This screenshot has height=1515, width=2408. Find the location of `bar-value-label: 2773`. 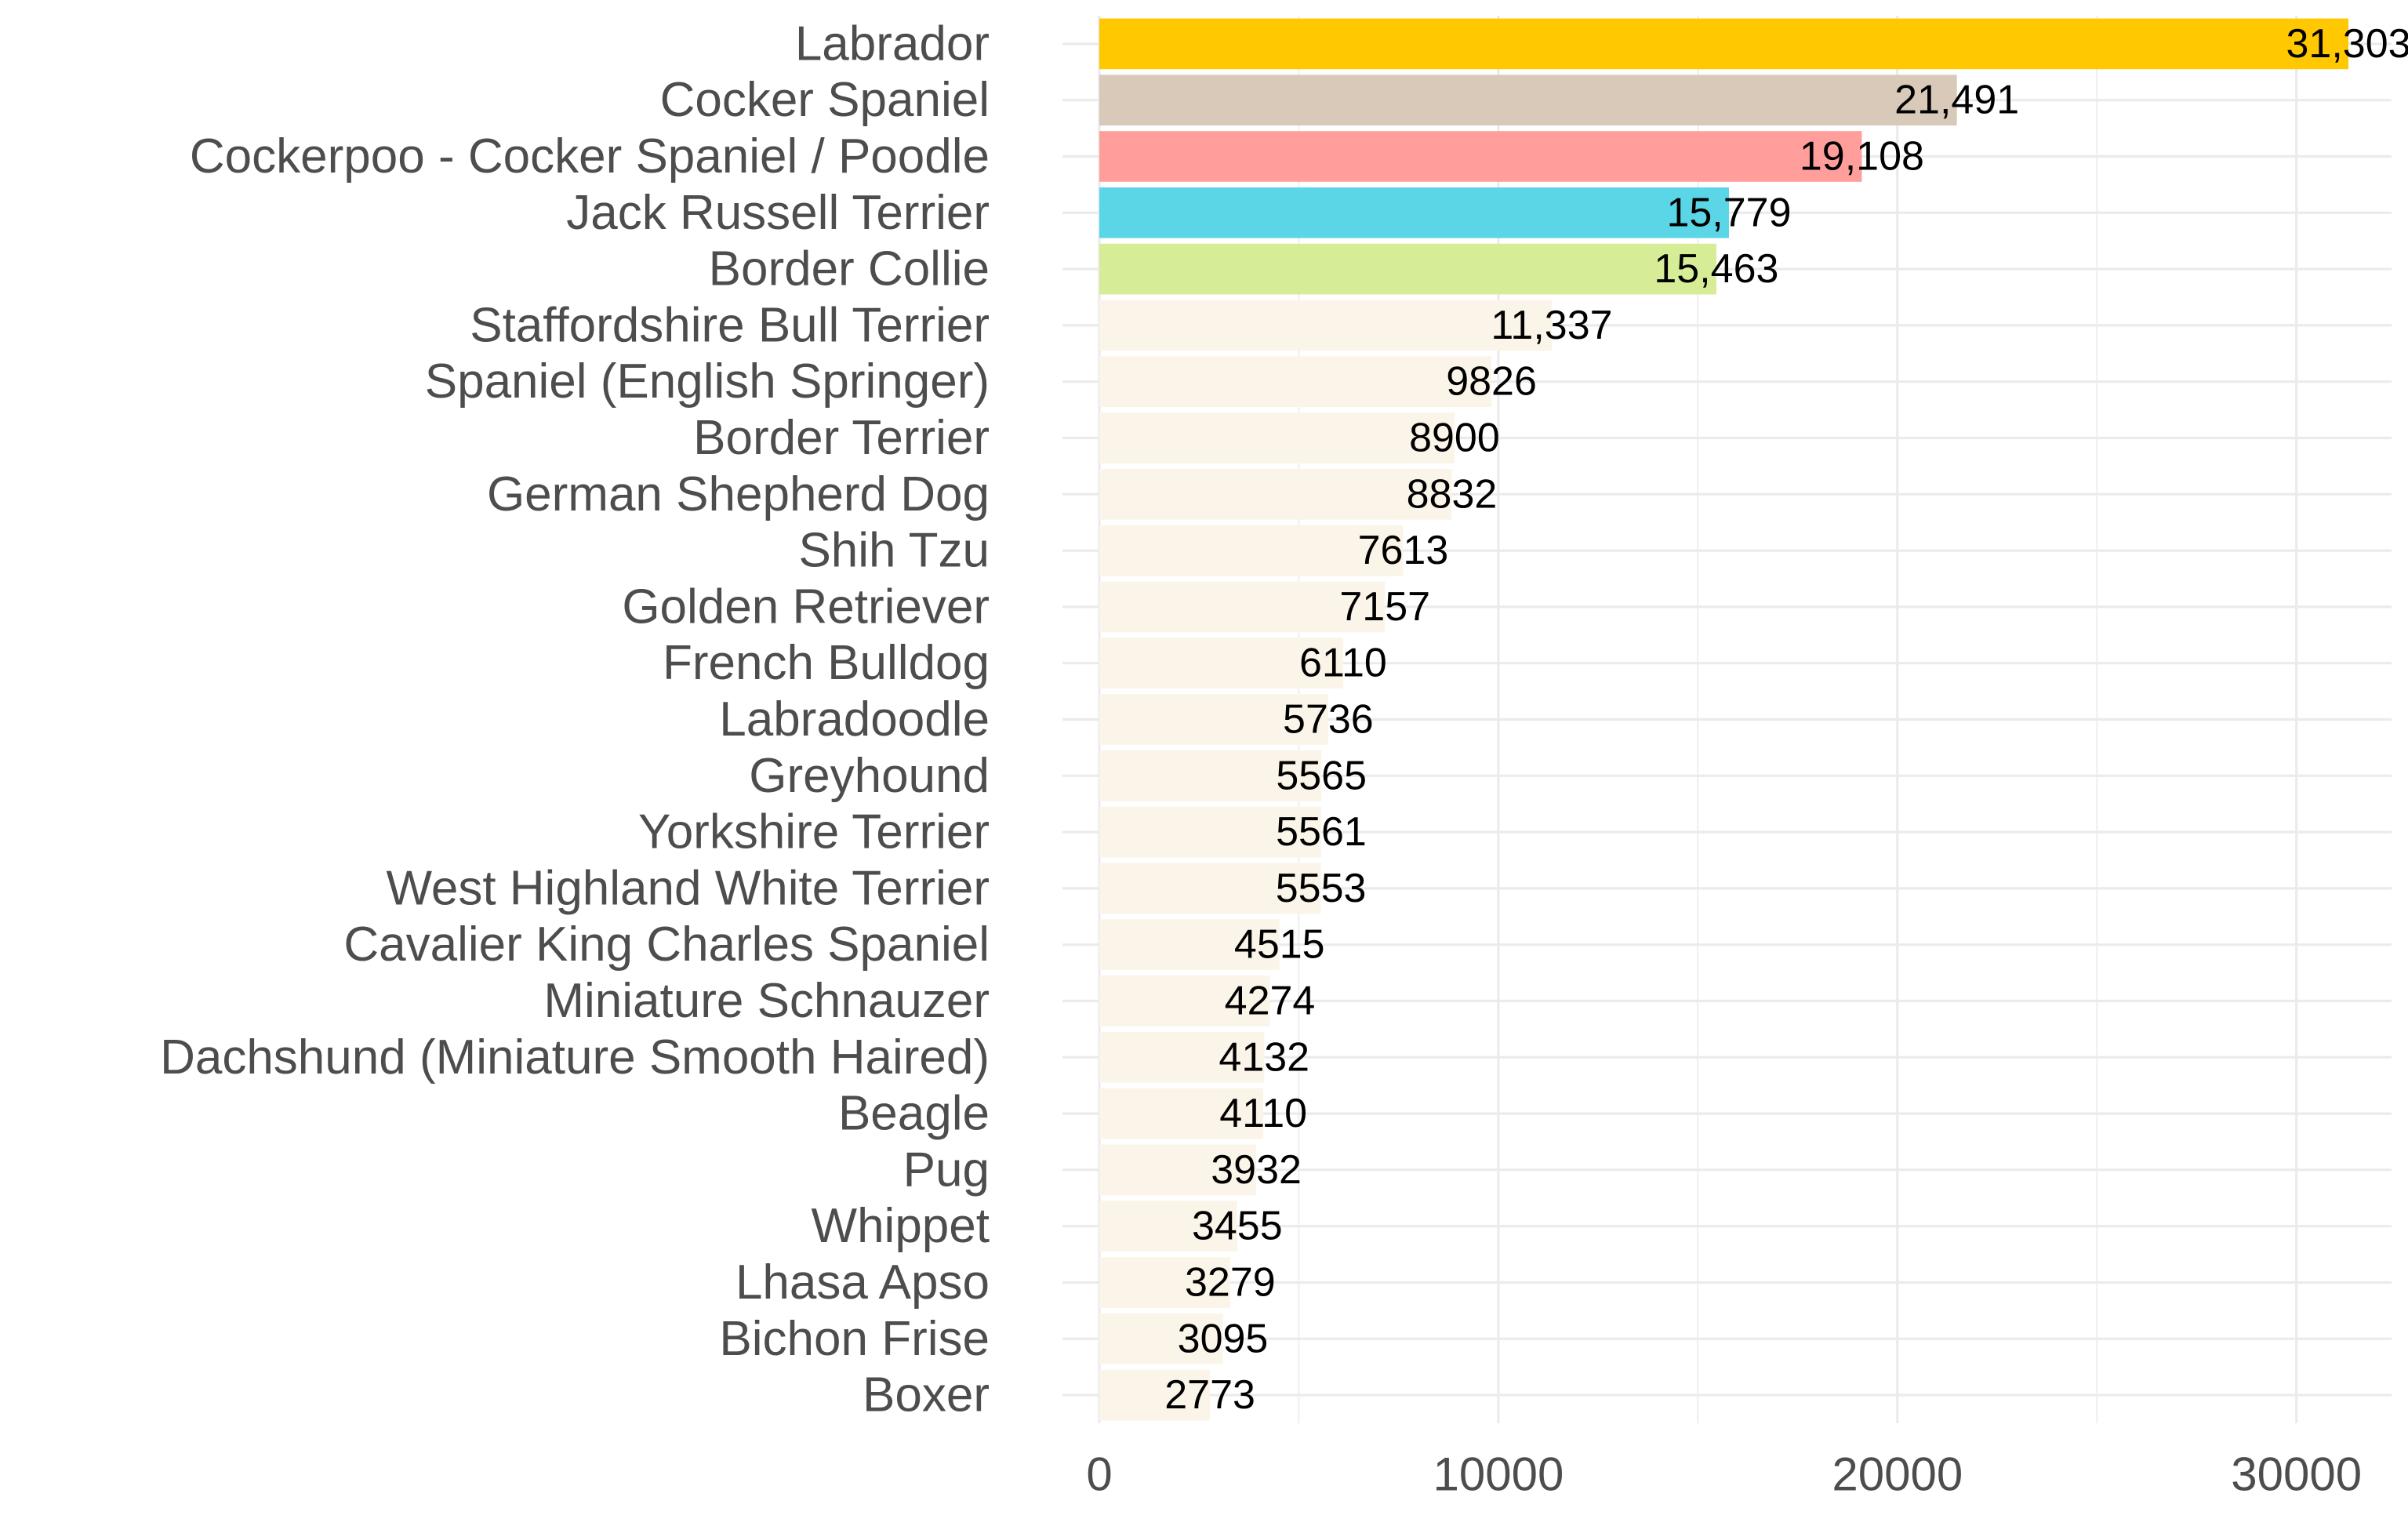

bar-value-label: 2773 is located at coordinates (1209, 1395).